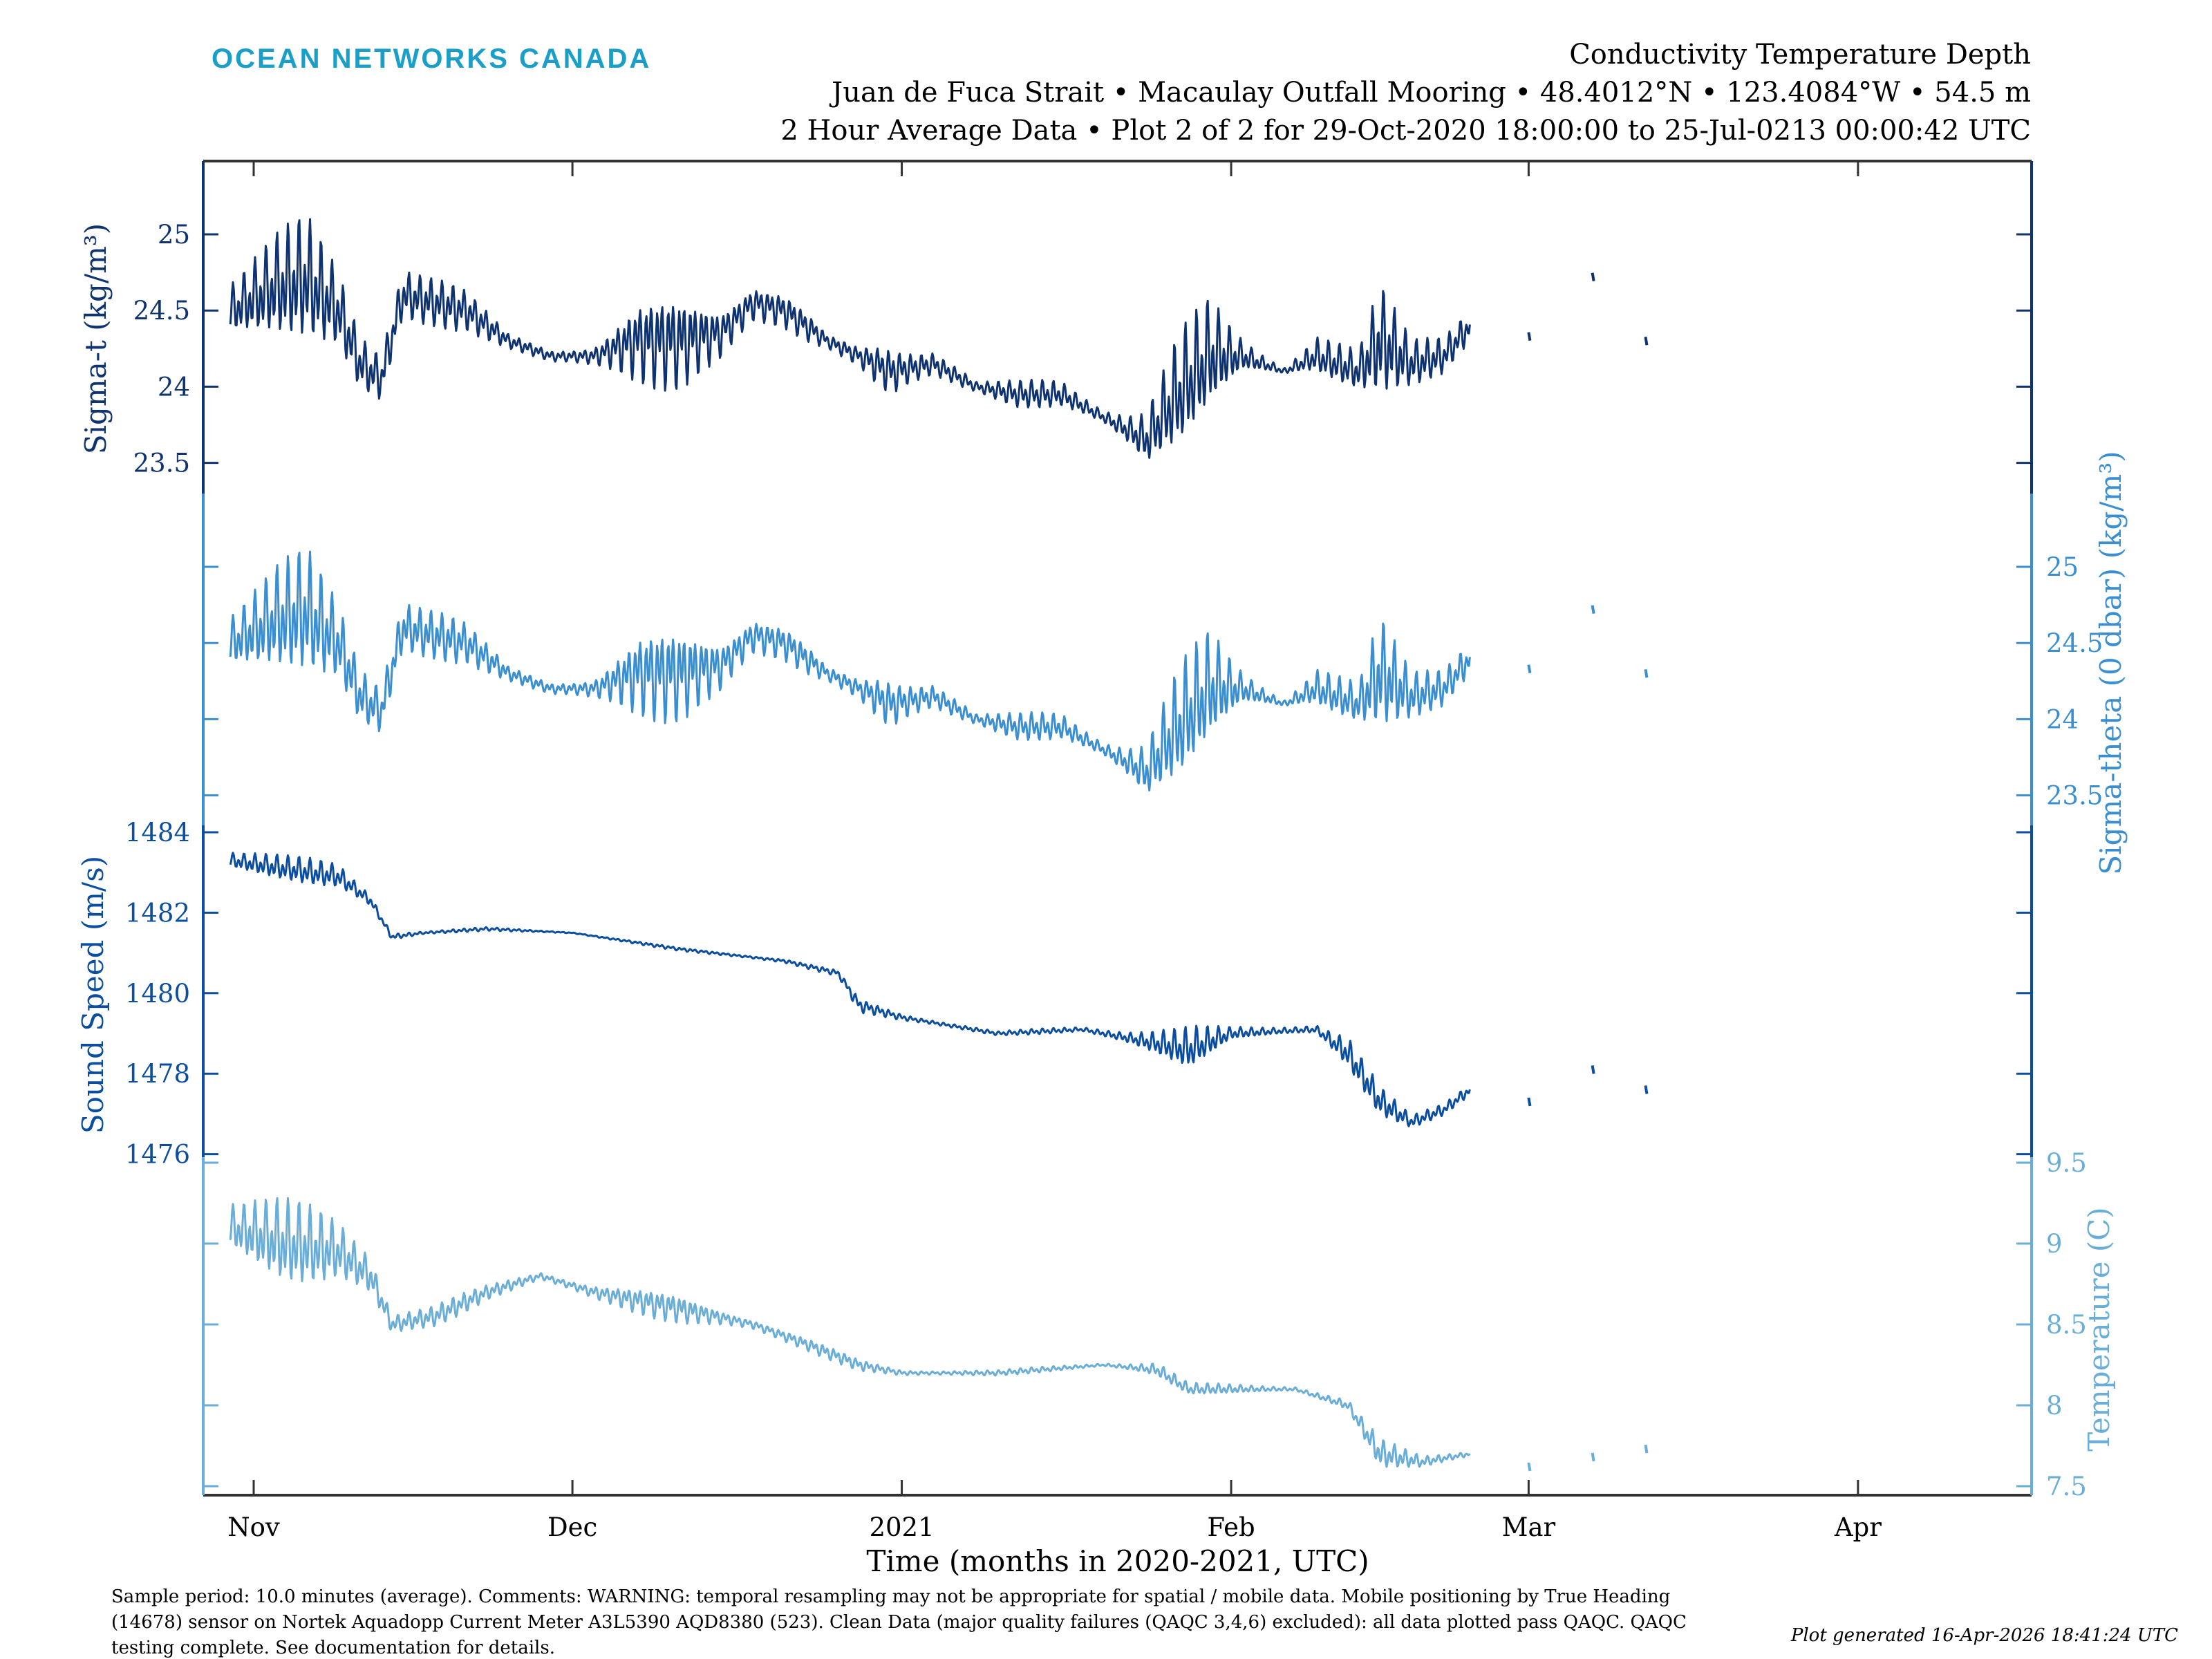  What do you see at coordinates (1858, 1527) in the screenshot?
I see `x-tick-label: Apr` at bounding box center [1858, 1527].